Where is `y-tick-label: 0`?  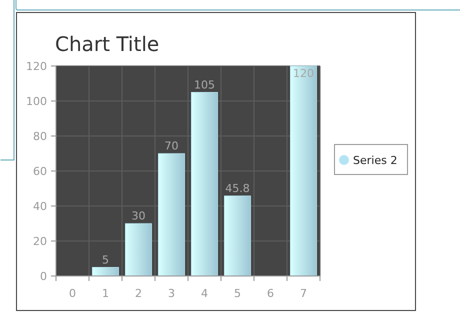
y-tick-label: 0 is located at coordinates (43, 276).